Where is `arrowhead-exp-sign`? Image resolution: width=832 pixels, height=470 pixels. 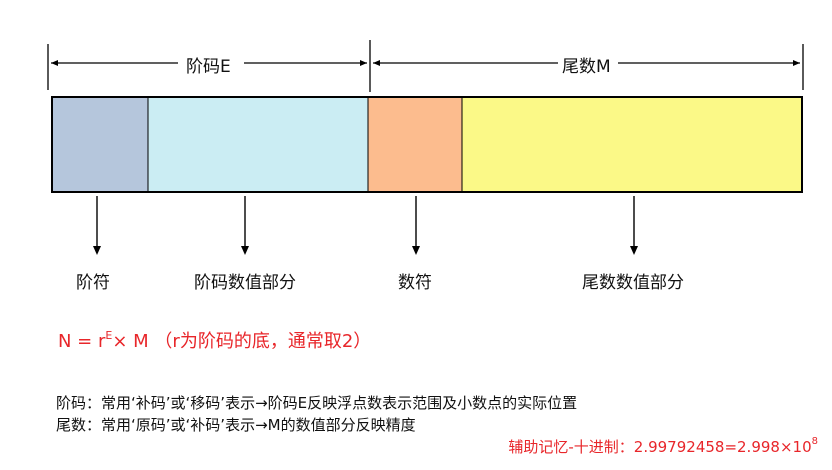
arrowhead-exp-sign is located at coordinates (97, 250).